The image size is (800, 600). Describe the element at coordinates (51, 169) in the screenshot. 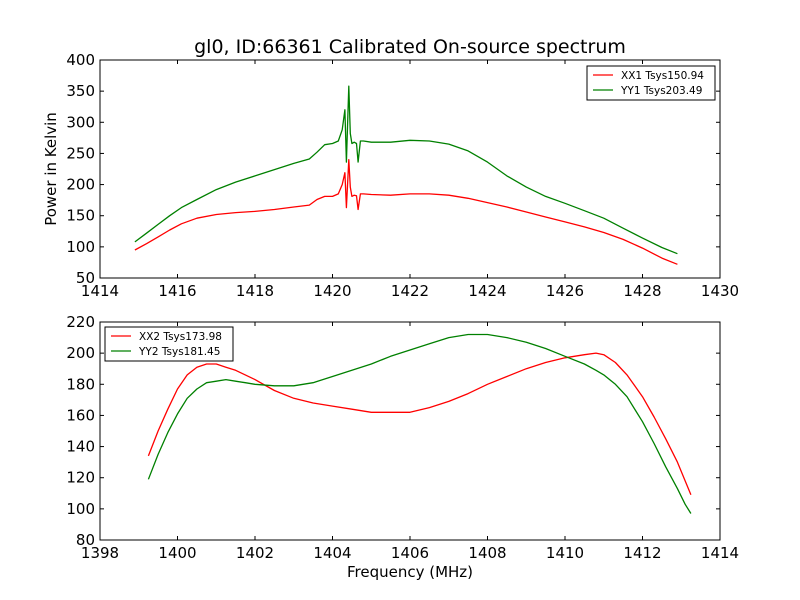

I see `y-axis-label: Power in Kelvin` at that location.